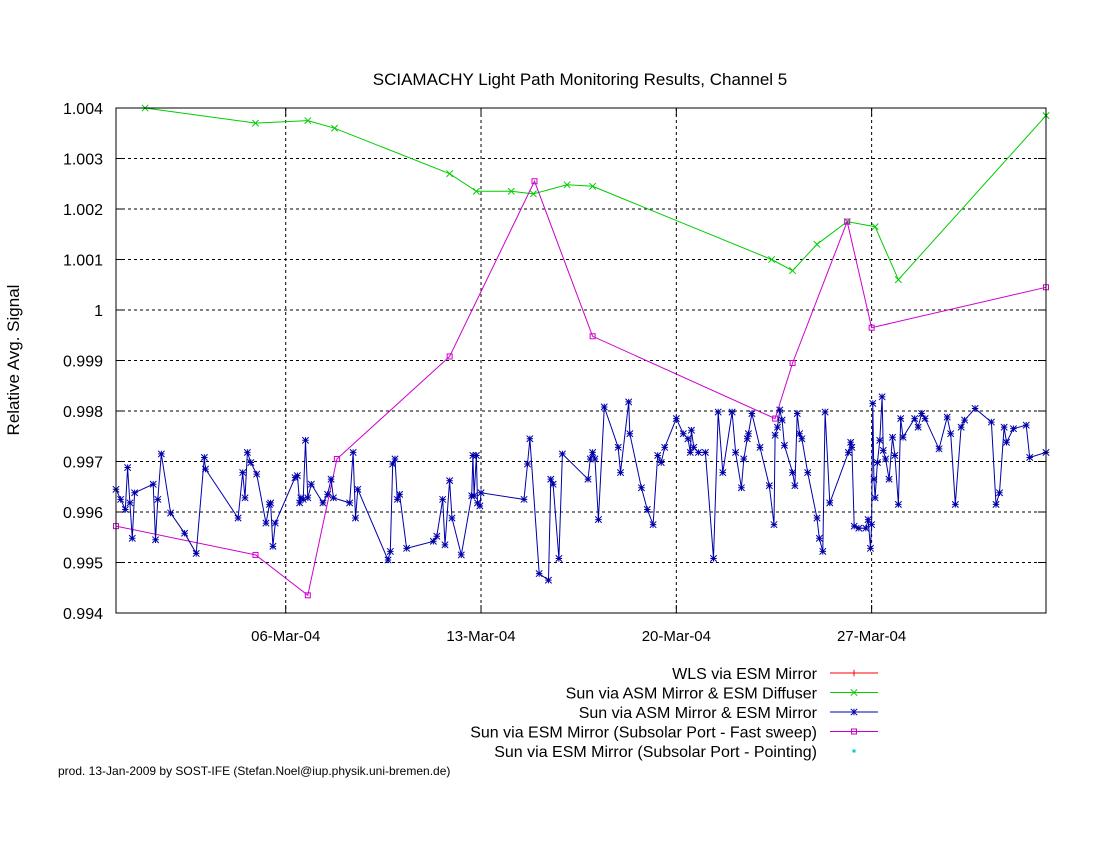  I want to click on x-tick-label: 20-Mar-04, so click(676, 636).